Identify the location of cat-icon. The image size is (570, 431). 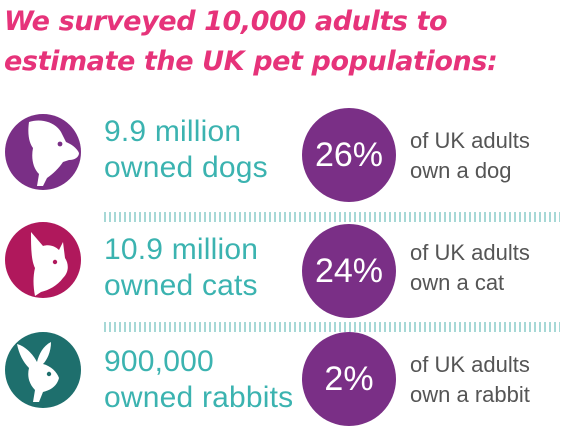
(43, 260).